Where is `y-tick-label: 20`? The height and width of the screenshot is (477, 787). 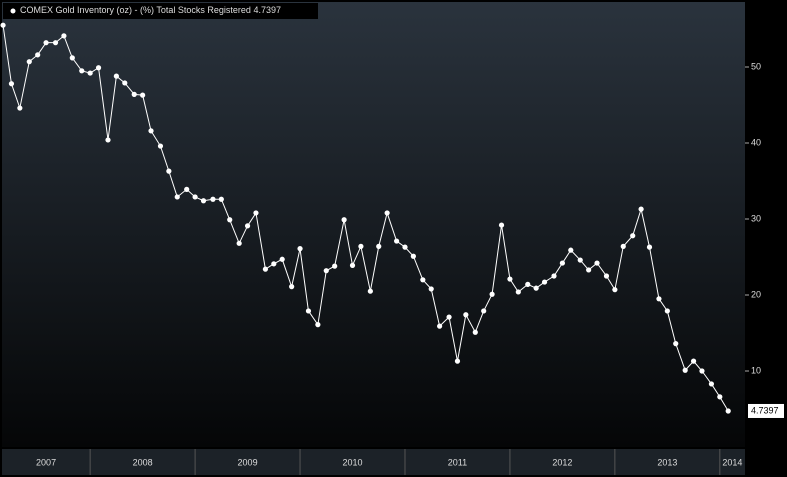 y-tick-label: 20 is located at coordinates (756, 294).